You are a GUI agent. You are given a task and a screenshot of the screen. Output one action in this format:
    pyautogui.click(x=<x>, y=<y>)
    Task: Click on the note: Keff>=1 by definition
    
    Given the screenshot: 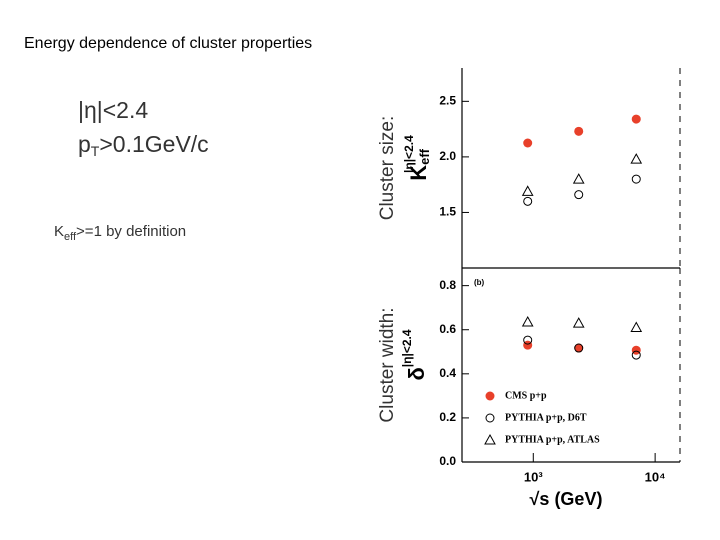 What is the action you would take?
    pyautogui.click(x=120, y=233)
    